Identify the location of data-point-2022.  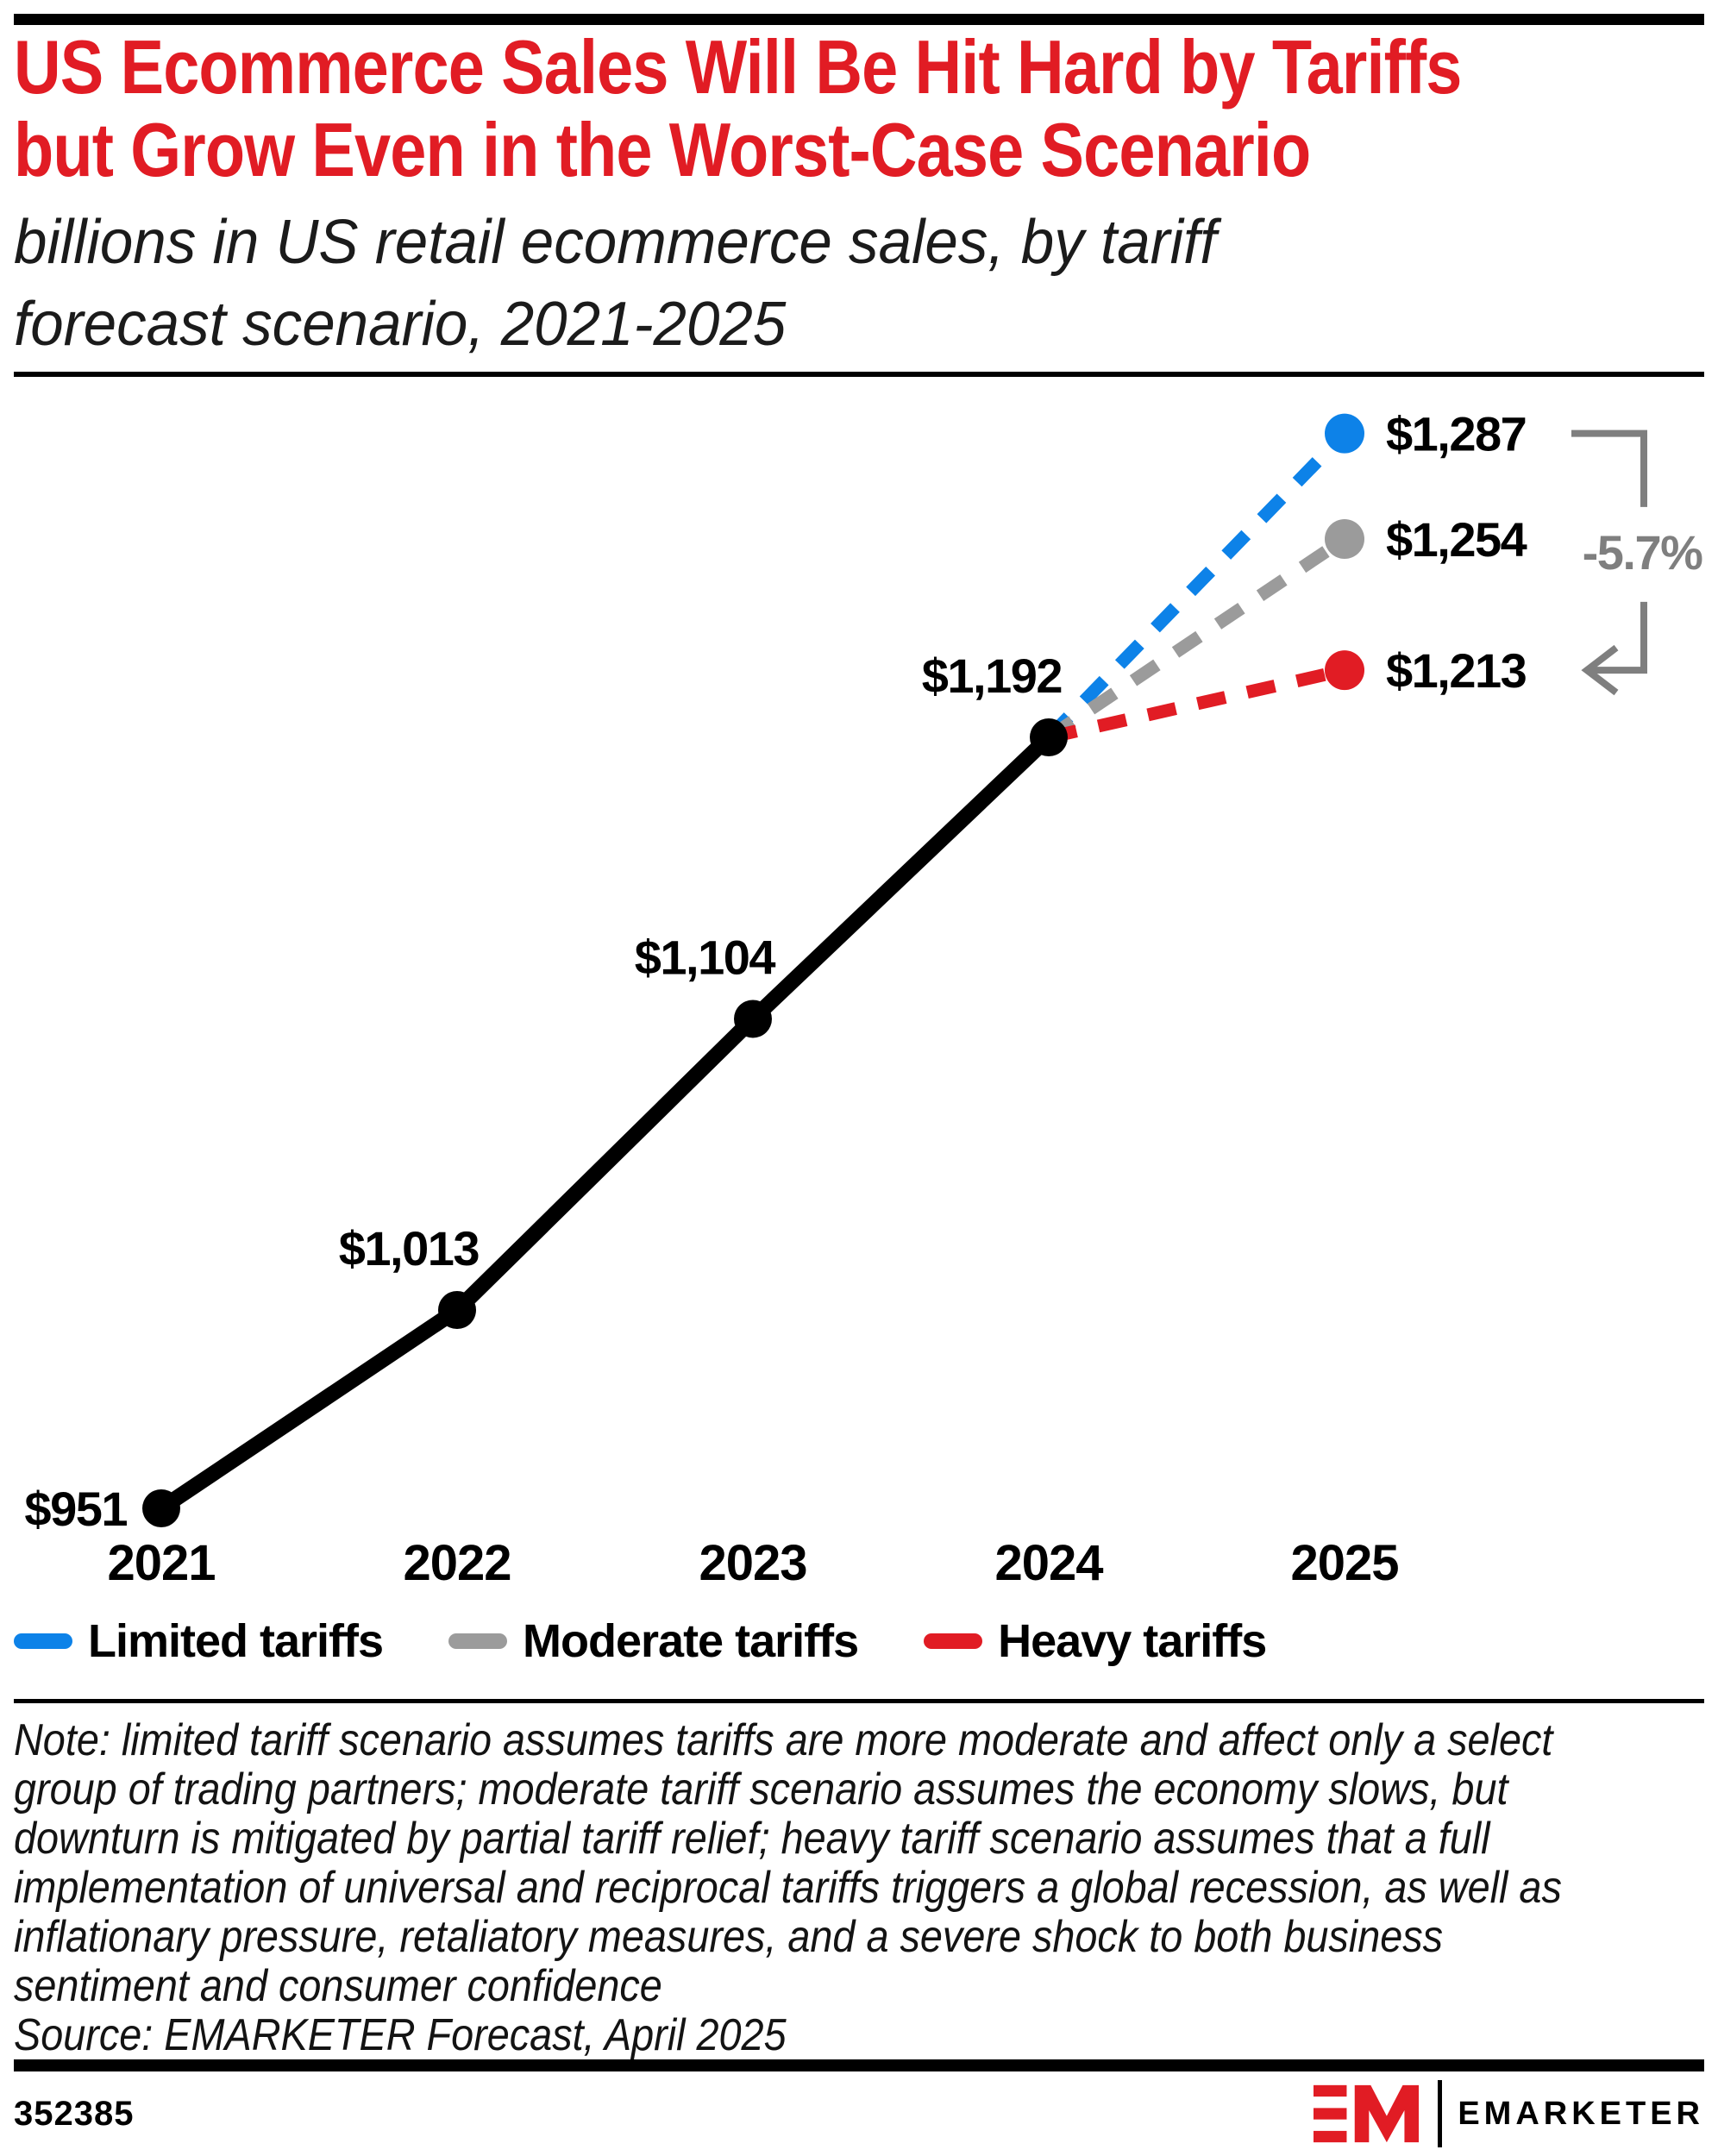
(457, 1310).